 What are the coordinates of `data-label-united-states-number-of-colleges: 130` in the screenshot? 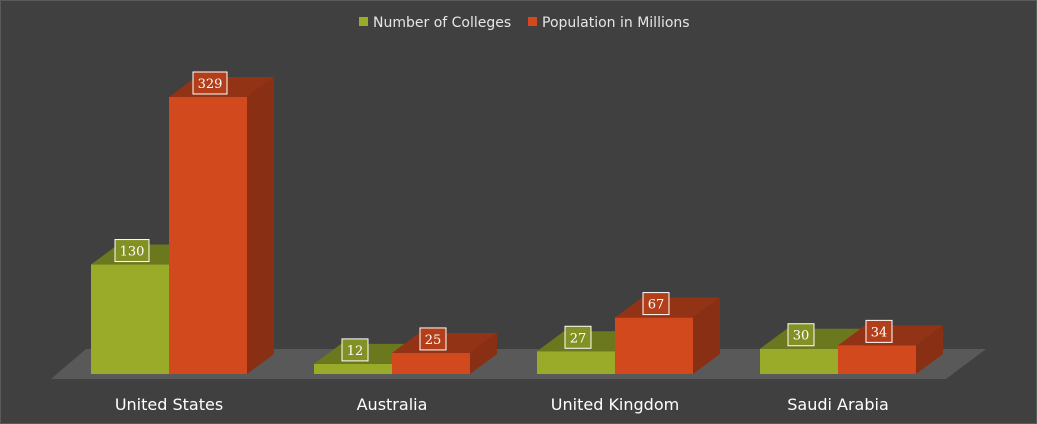 It's located at (132, 251).